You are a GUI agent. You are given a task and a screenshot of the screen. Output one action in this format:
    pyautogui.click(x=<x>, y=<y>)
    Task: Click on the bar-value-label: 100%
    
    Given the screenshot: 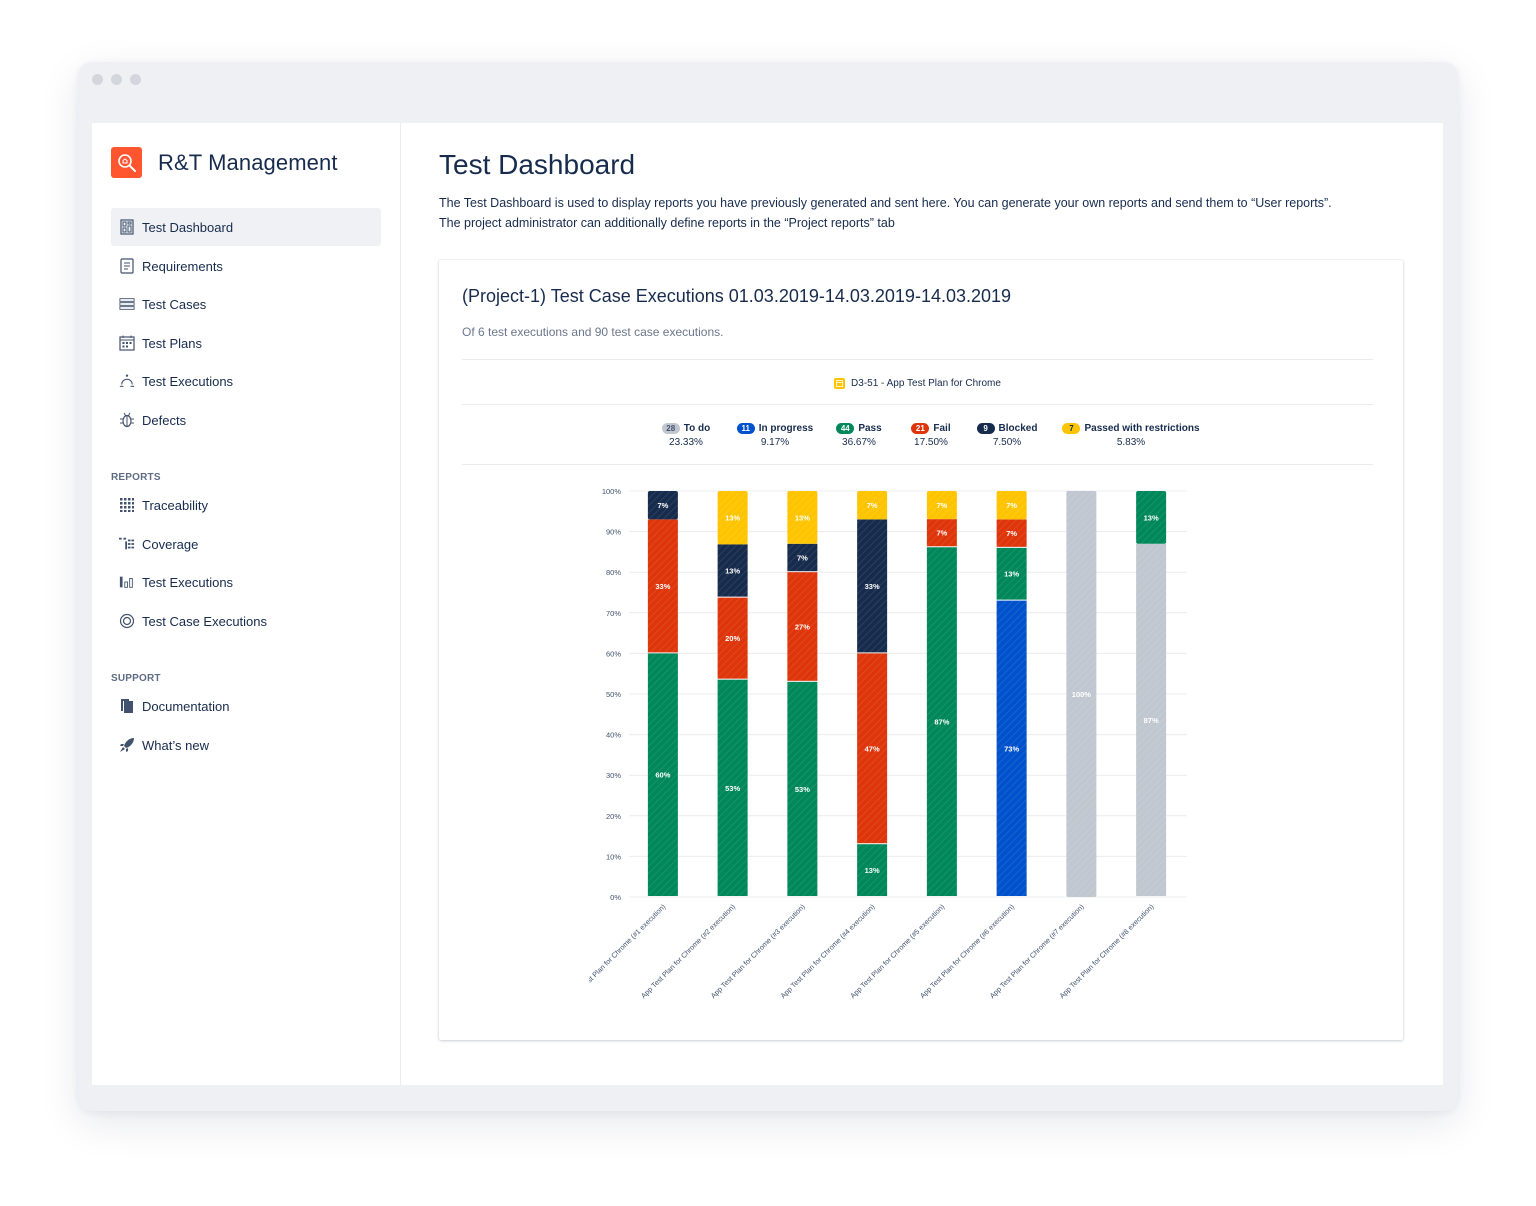 What is the action you would take?
    pyautogui.click(x=1082, y=694)
    